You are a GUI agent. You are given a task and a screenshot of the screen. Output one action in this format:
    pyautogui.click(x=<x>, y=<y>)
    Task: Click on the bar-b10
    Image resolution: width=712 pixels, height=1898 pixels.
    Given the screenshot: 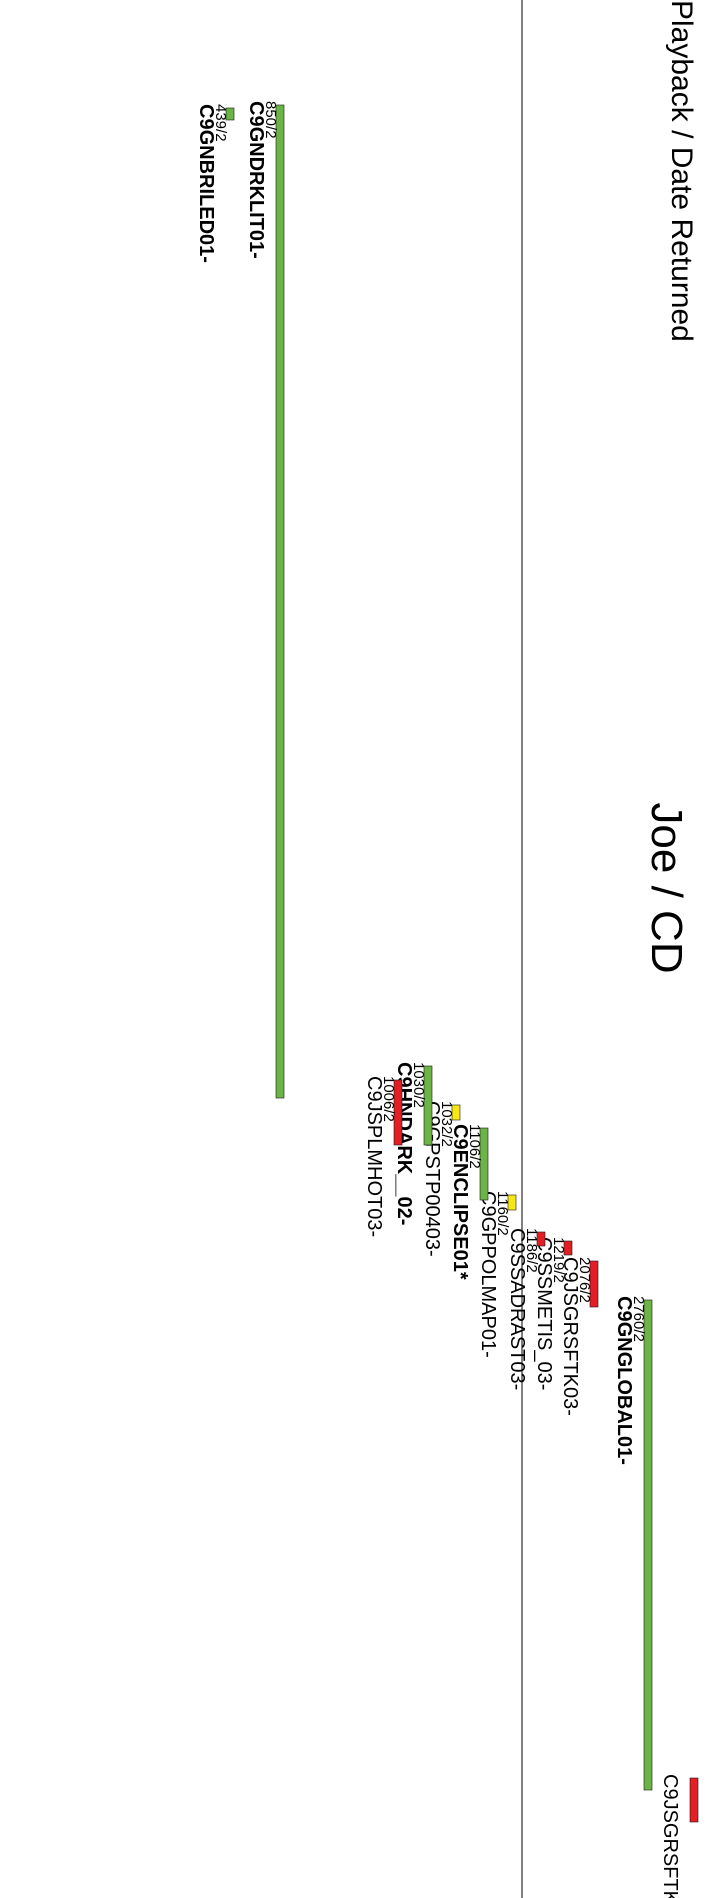 What is the action you would take?
    pyautogui.click(x=398, y=1112)
    